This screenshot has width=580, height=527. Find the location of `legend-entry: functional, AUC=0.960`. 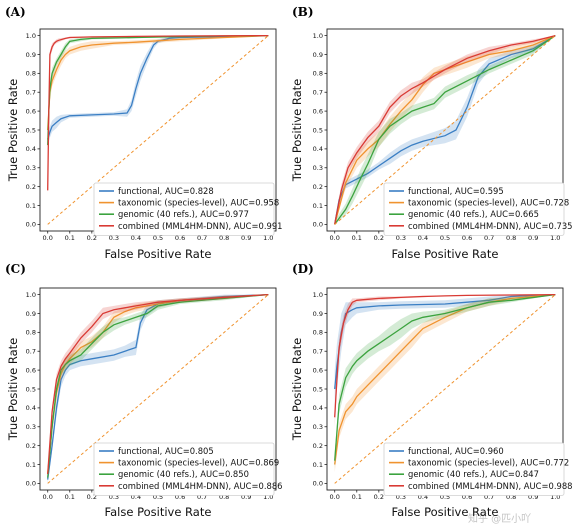

legend-entry: functional, AUC=0.960 is located at coordinates (456, 451).